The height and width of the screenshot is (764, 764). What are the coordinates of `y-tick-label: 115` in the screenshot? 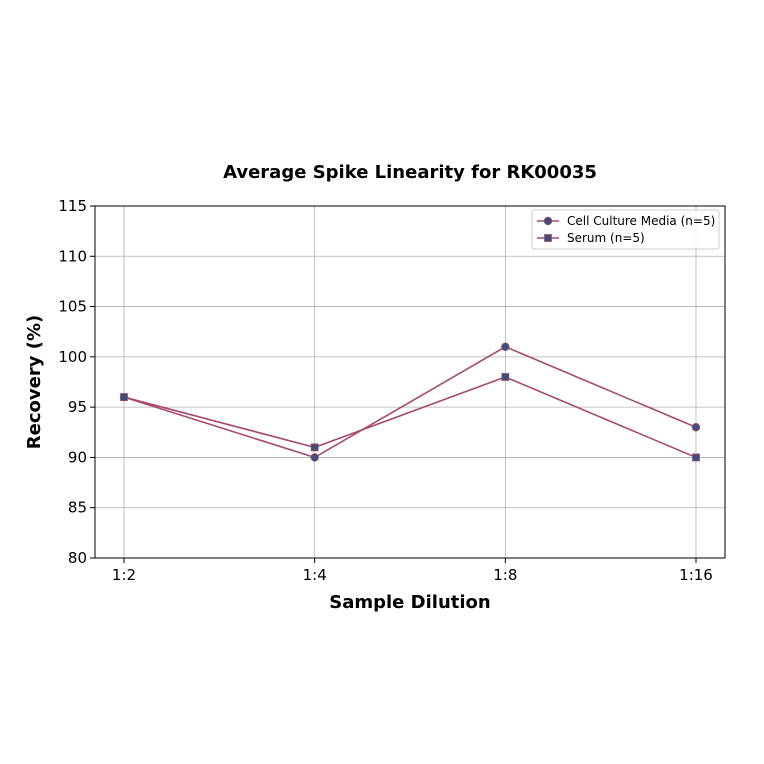 It's located at (72, 206).